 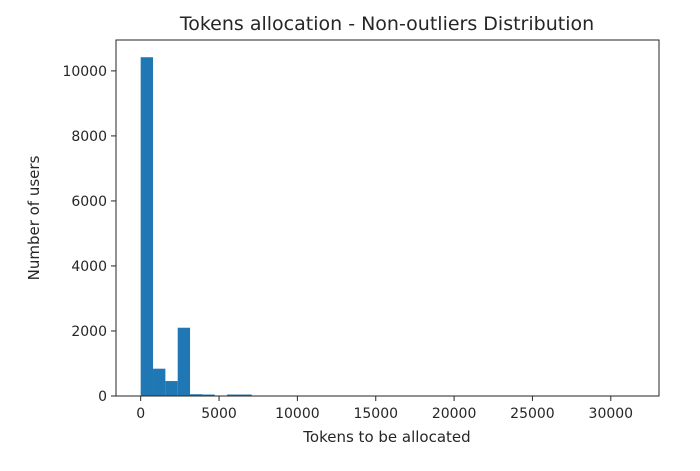 I want to click on y-axis: 0 2000 4000 6000 8000 10000, so click(x=89, y=234).